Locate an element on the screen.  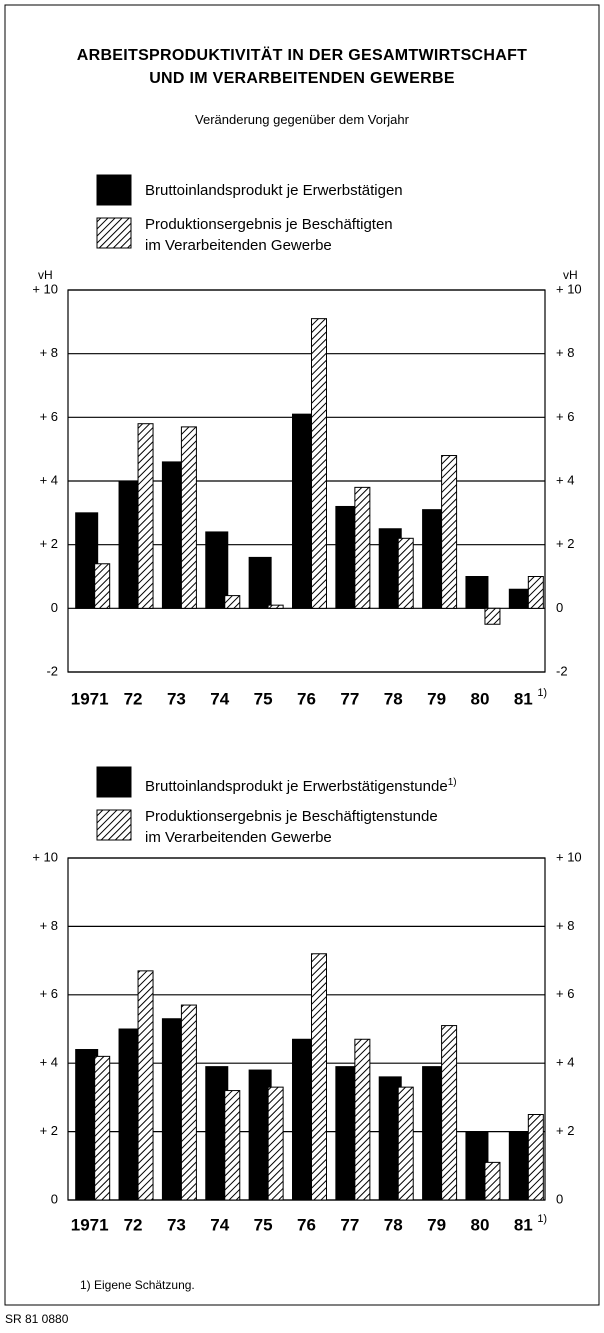
source-text: SR 81 0880 is located at coordinates (37, 1319).